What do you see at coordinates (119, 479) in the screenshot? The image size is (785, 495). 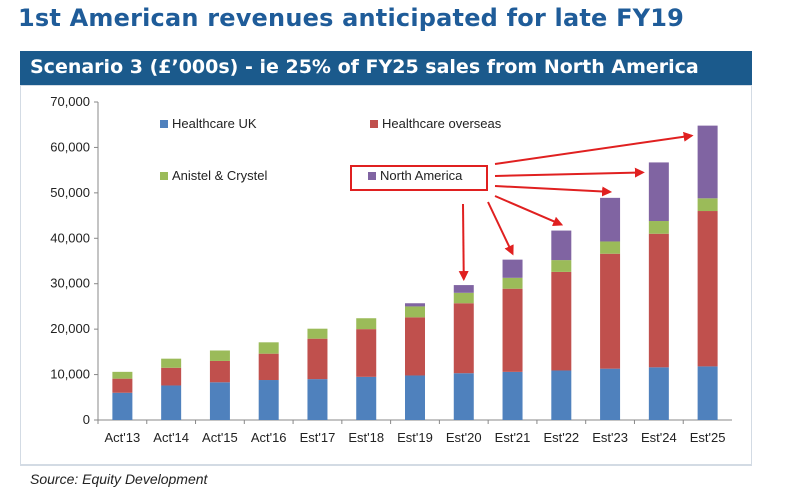 I see `source-note: Source: Equity Development` at bounding box center [119, 479].